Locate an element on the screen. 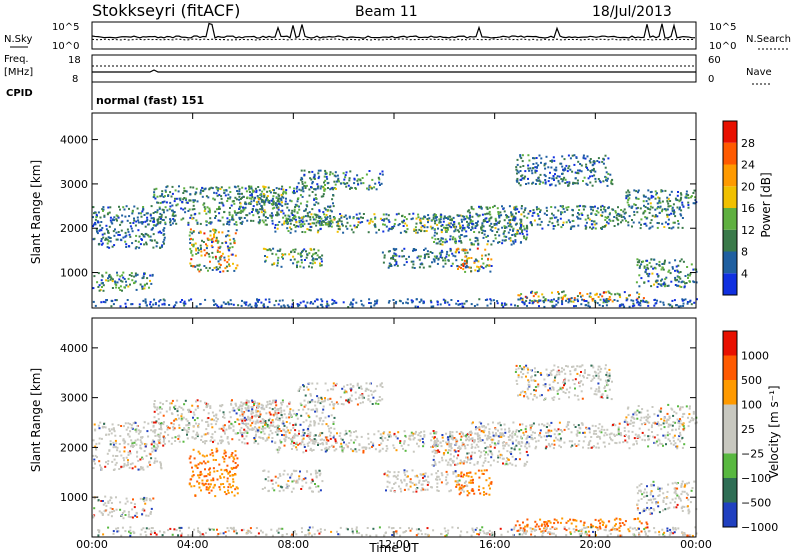  y-tick-label: 2000 is located at coordinates (74, 228).